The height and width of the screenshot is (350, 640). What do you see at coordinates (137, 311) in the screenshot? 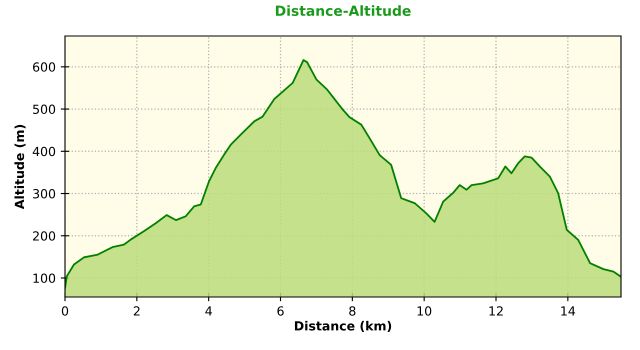
I see `x-tick-label: 2` at bounding box center [137, 311].